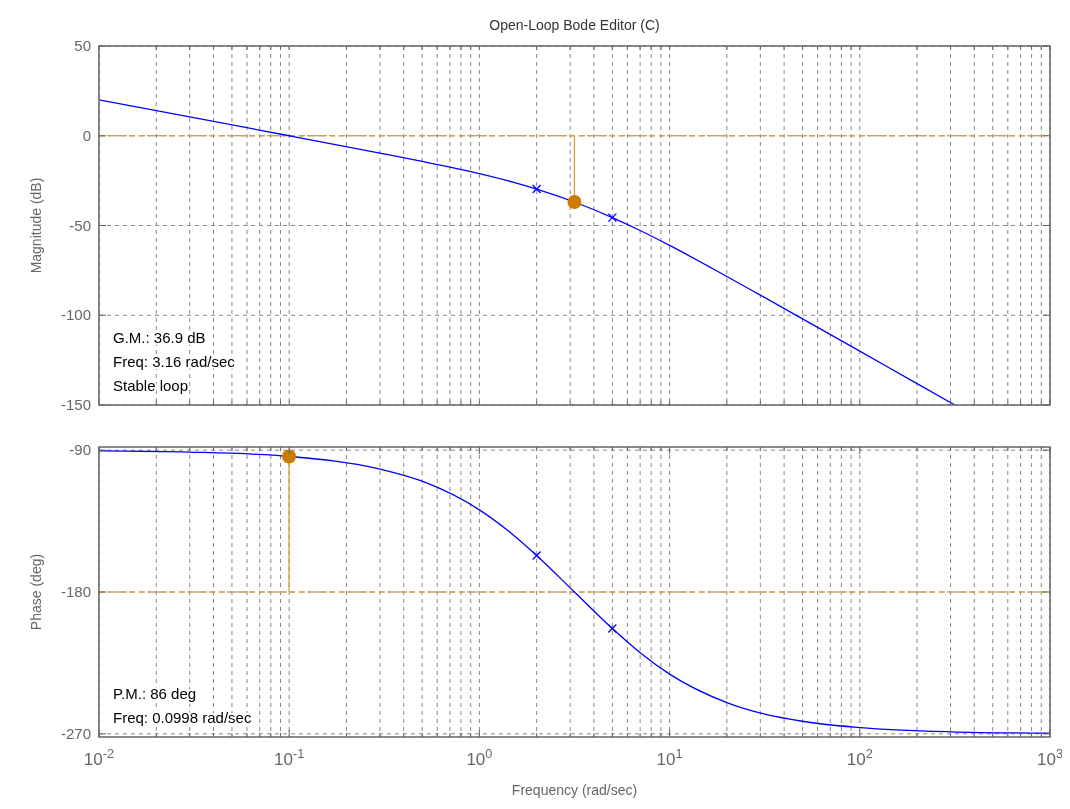 The height and width of the screenshot is (809, 1070). Describe the element at coordinates (75, 315) in the screenshot. I see `y-tick-label: -100` at that location.